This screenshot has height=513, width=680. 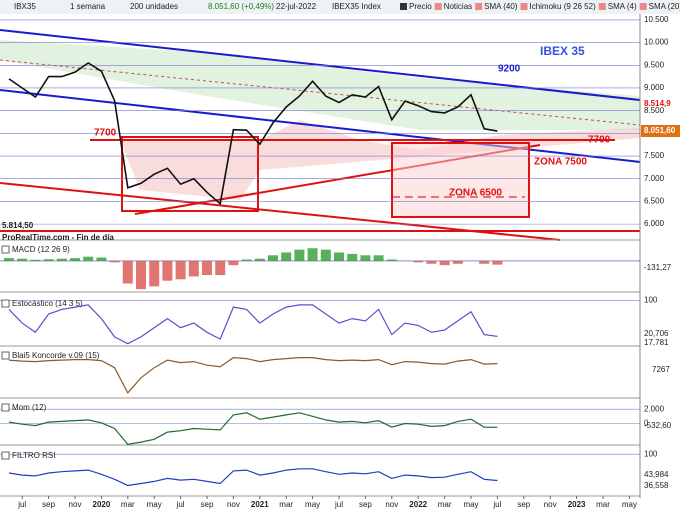 I want to click on units: 200 unidades, so click(x=154, y=6).